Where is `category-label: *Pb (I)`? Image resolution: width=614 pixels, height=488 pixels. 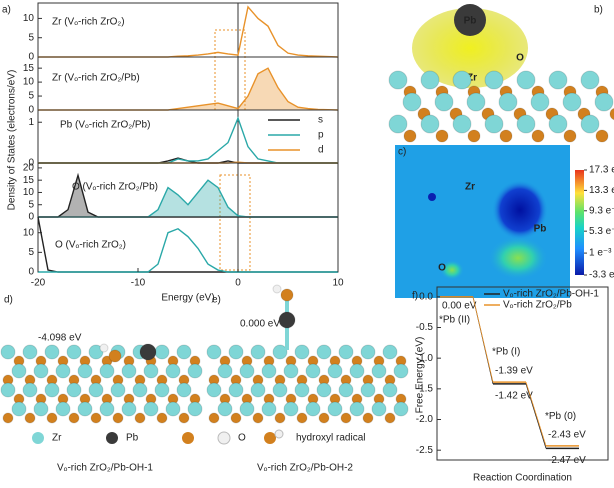 category-label: *Pb (I) is located at coordinates (506, 352).